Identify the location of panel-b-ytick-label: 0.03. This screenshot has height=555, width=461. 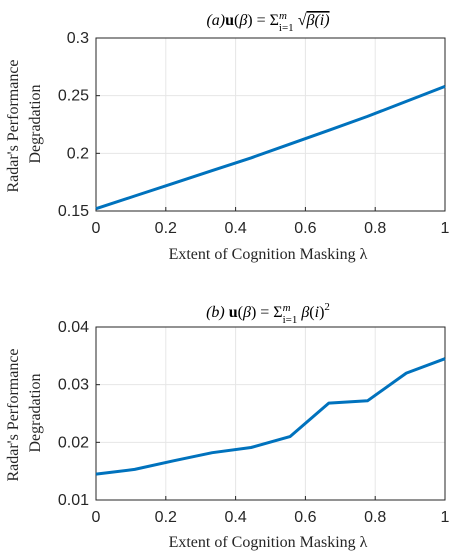
(73, 385).